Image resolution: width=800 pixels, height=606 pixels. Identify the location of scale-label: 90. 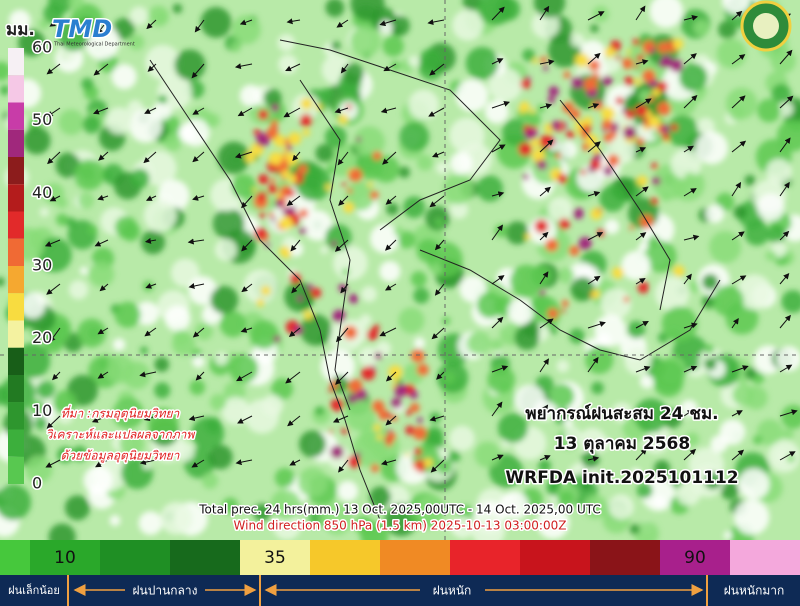
(695, 558).